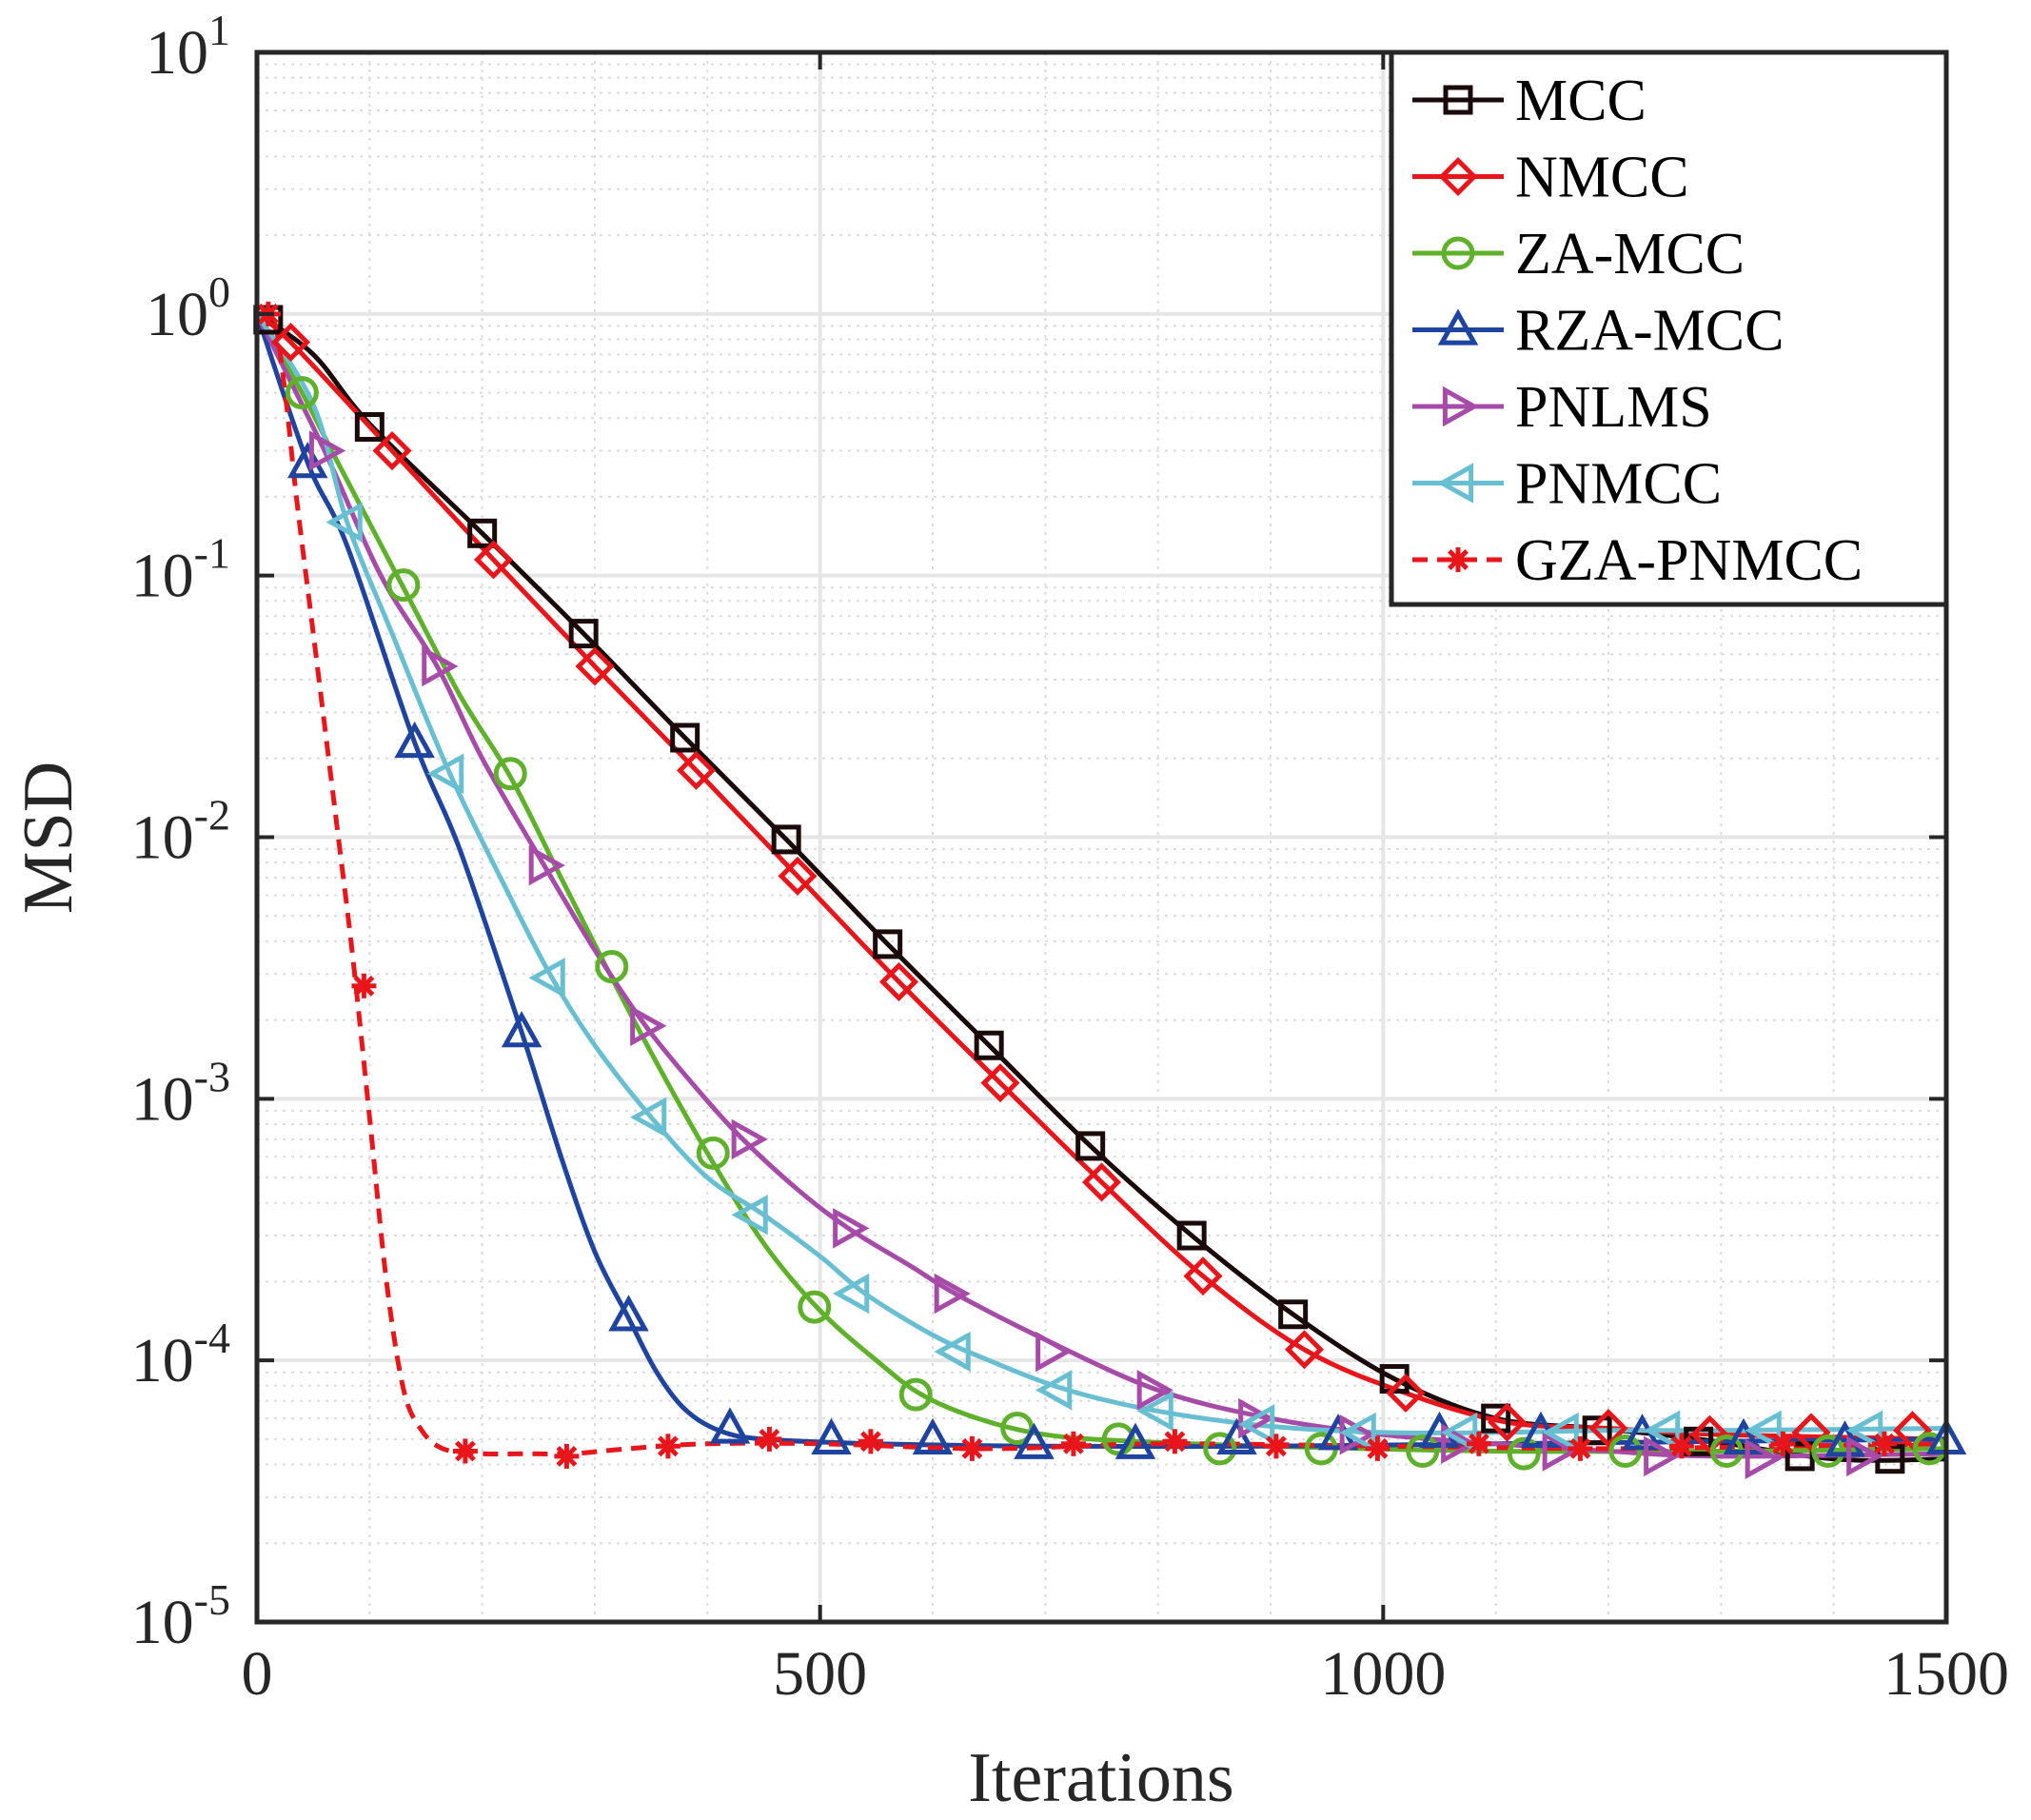 The image size is (2031, 1820). I want to click on x-tick-label: 1500, so click(1946, 1674).